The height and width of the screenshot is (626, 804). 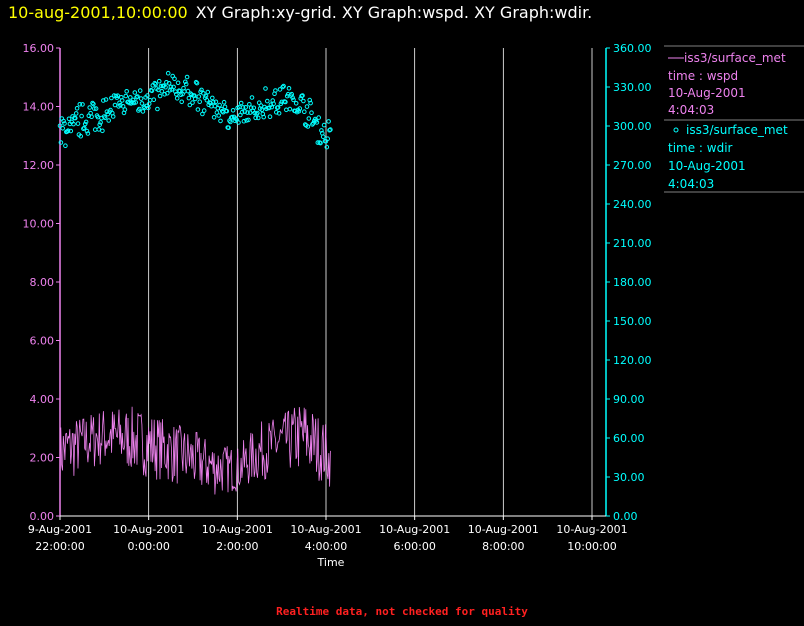 What do you see at coordinates (59, 546) in the screenshot?
I see `x-tick-label-time: 22:00:00` at bounding box center [59, 546].